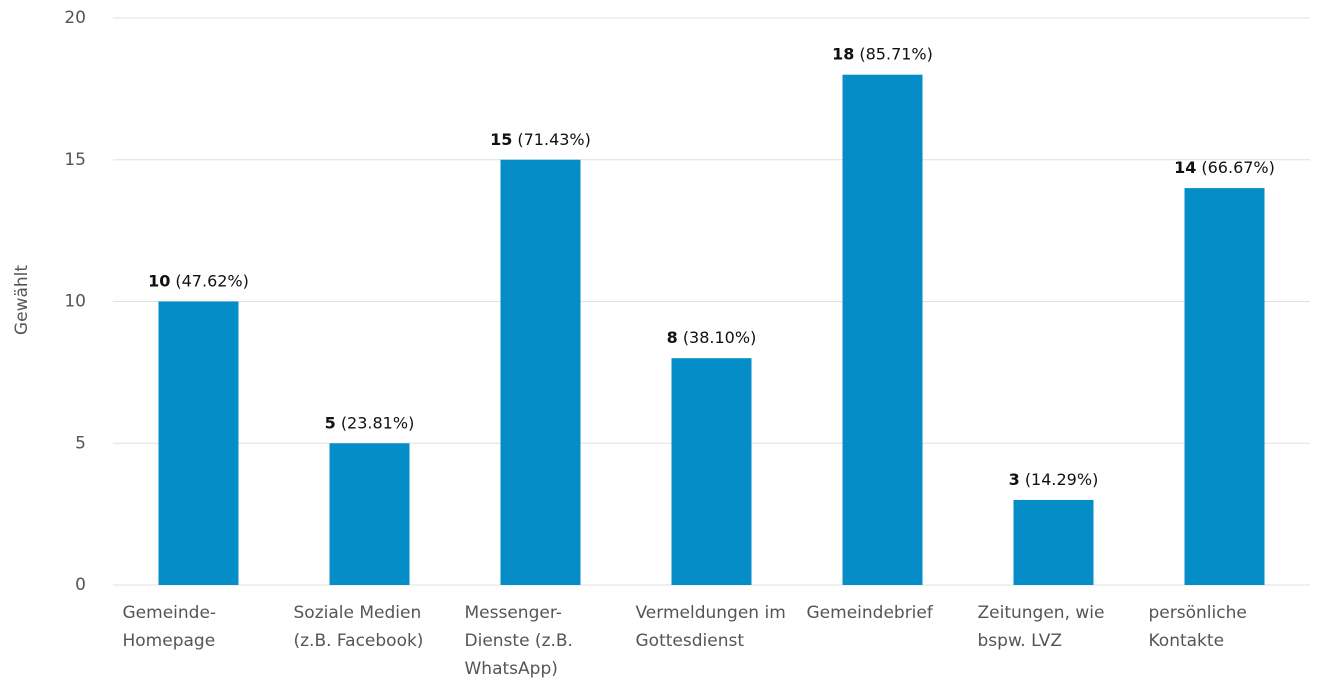  What do you see at coordinates (1014, 478) in the screenshot?
I see `value-number: 3` at bounding box center [1014, 478].